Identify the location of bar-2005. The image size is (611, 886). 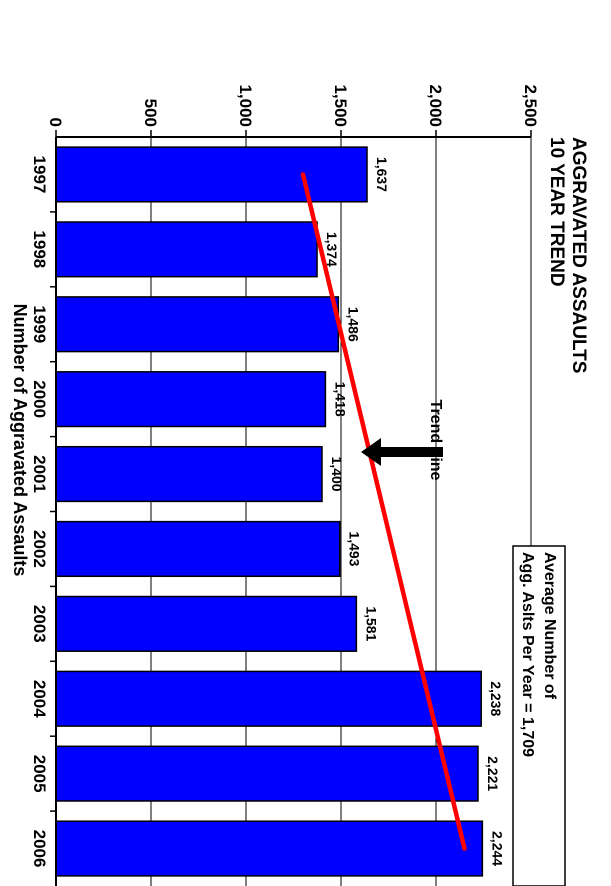
(267, 773).